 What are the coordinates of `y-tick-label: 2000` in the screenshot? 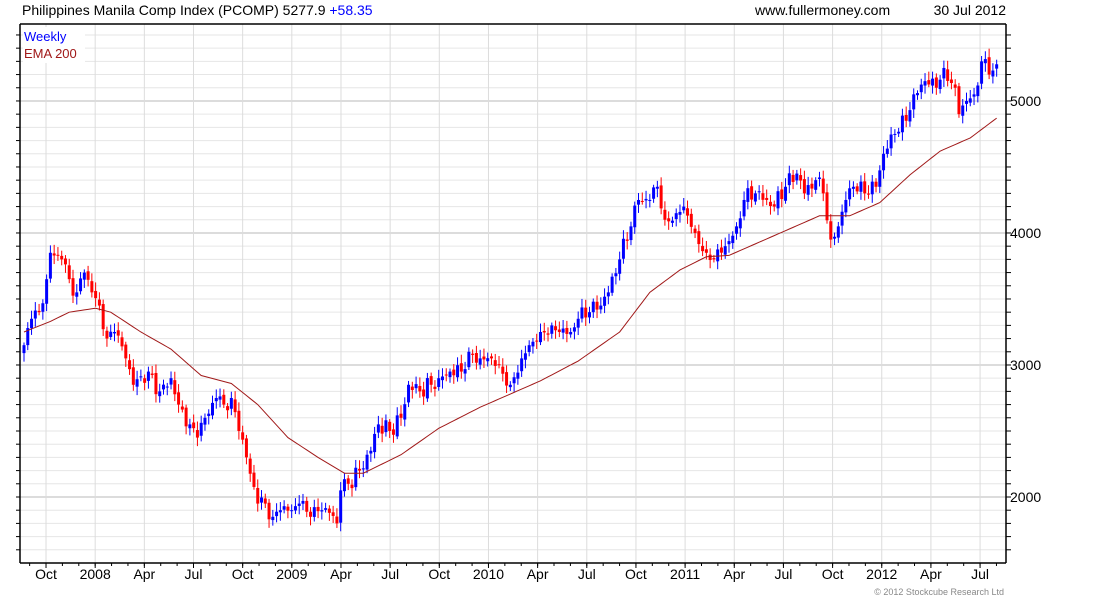 It's located at (1025, 497).